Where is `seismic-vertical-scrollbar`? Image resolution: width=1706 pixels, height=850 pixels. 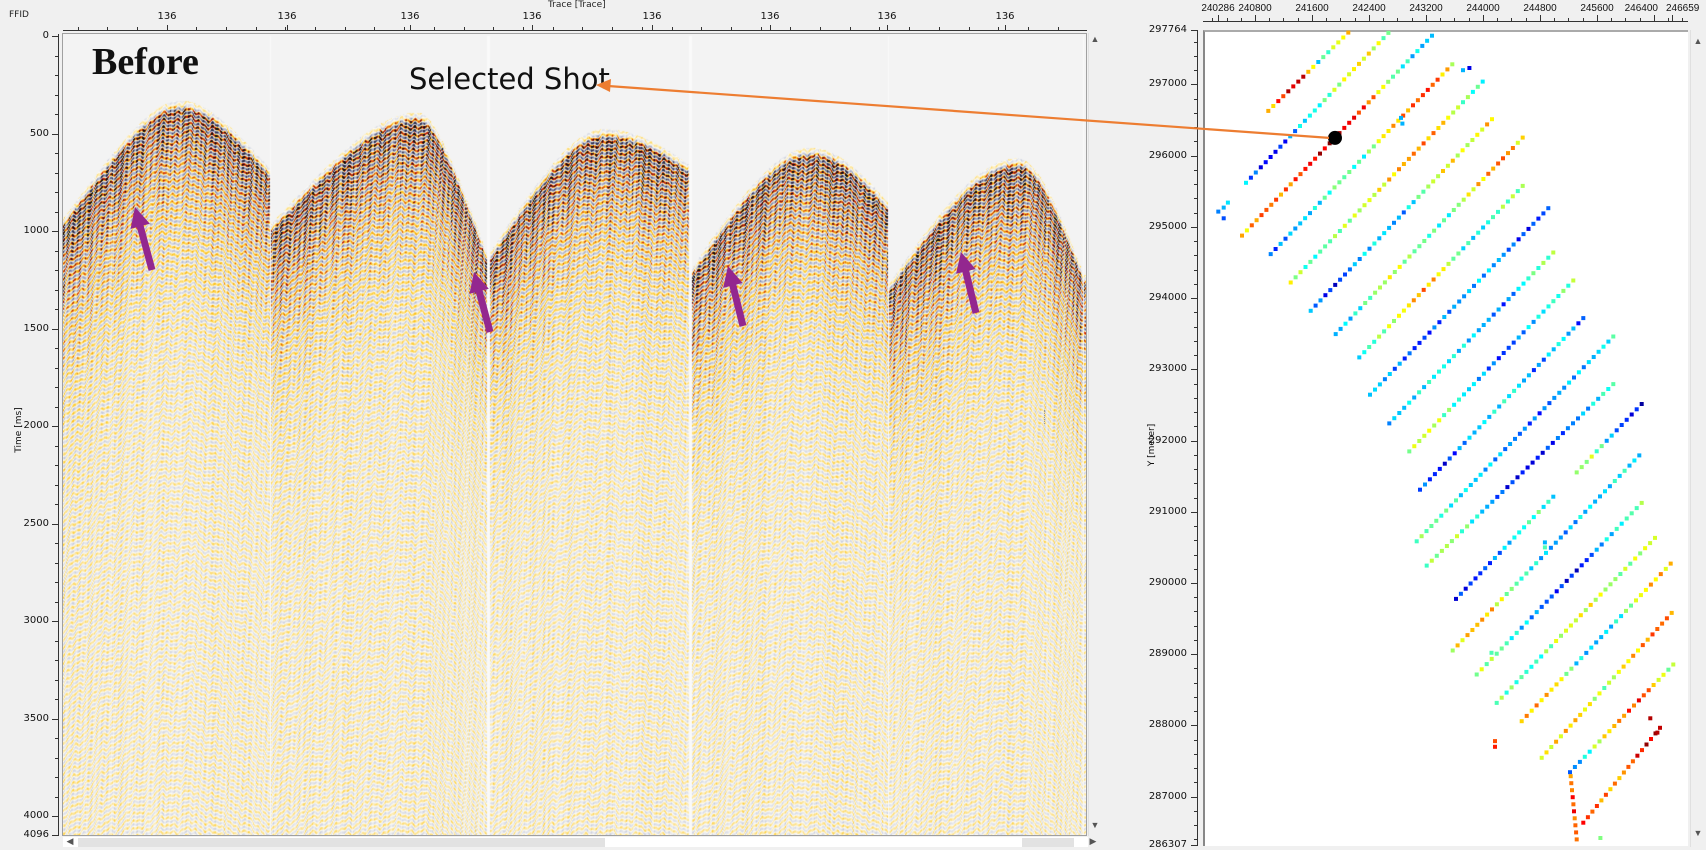 seismic-vertical-scrollbar is located at coordinates (1095, 434).